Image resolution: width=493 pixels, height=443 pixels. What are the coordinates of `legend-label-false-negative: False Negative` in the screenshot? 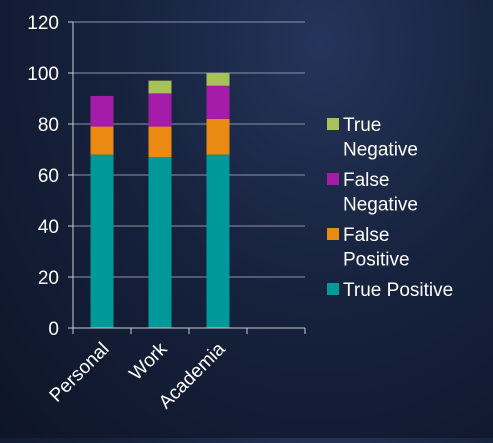 It's located at (380, 193).